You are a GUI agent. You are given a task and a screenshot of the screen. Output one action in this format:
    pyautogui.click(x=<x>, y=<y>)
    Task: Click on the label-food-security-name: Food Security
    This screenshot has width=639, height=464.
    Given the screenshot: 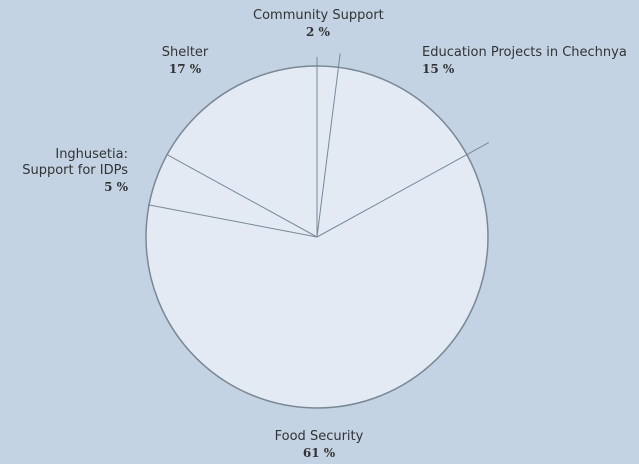 What is the action you would take?
    pyautogui.click(x=319, y=436)
    